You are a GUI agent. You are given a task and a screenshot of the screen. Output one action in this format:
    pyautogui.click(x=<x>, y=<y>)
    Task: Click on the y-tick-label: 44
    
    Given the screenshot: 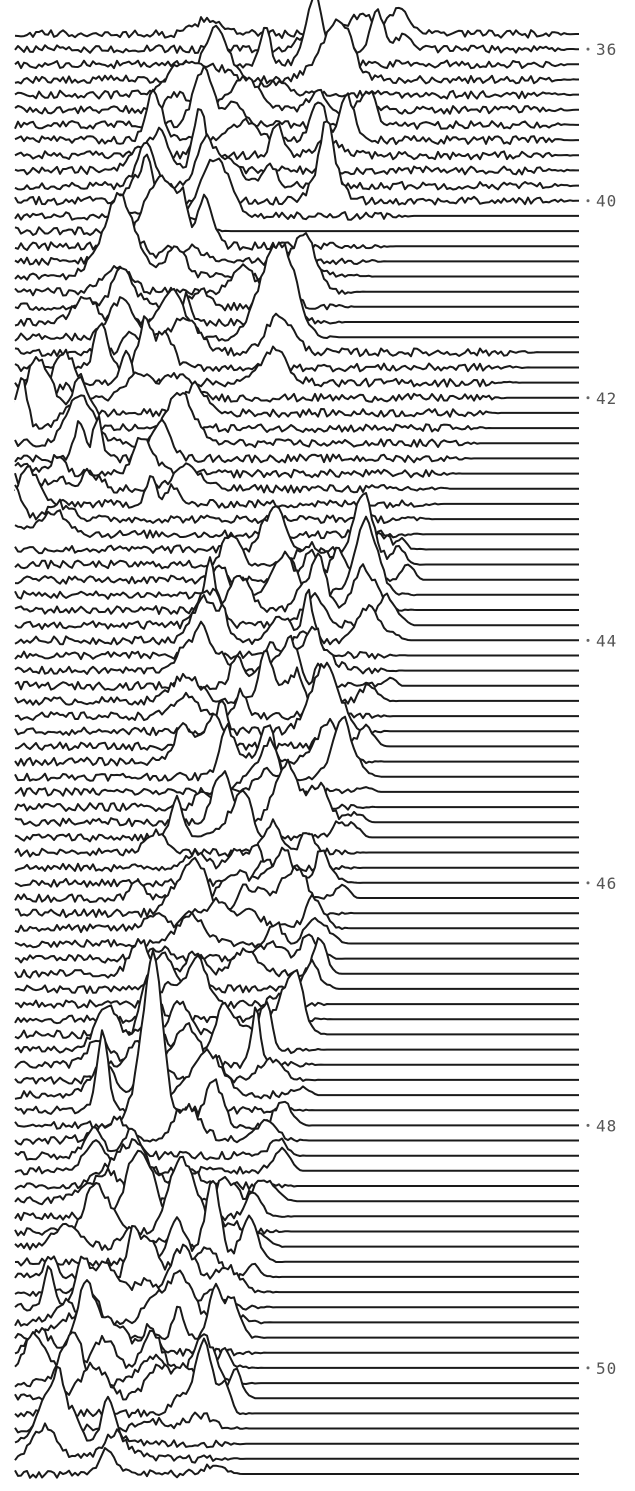 What is the action you would take?
    pyautogui.click(x=606, y=640)
    